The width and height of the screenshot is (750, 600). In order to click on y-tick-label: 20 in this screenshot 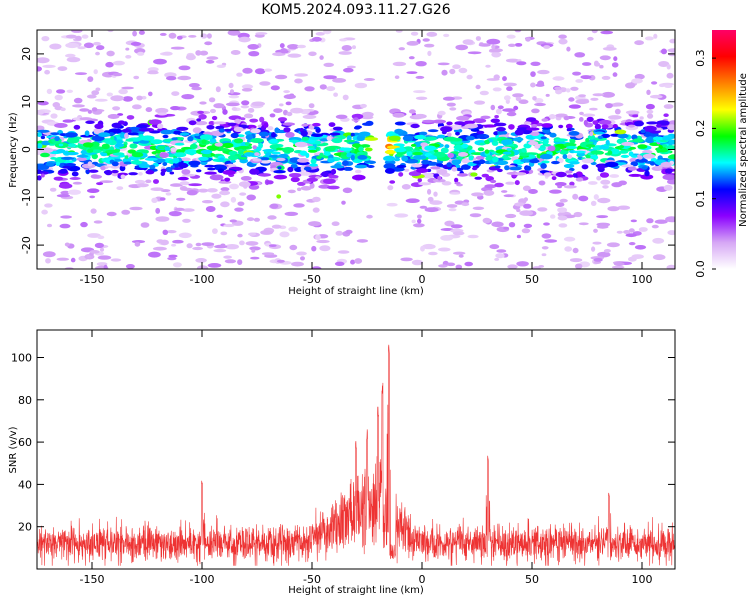, I will do `click(25, 527)`.